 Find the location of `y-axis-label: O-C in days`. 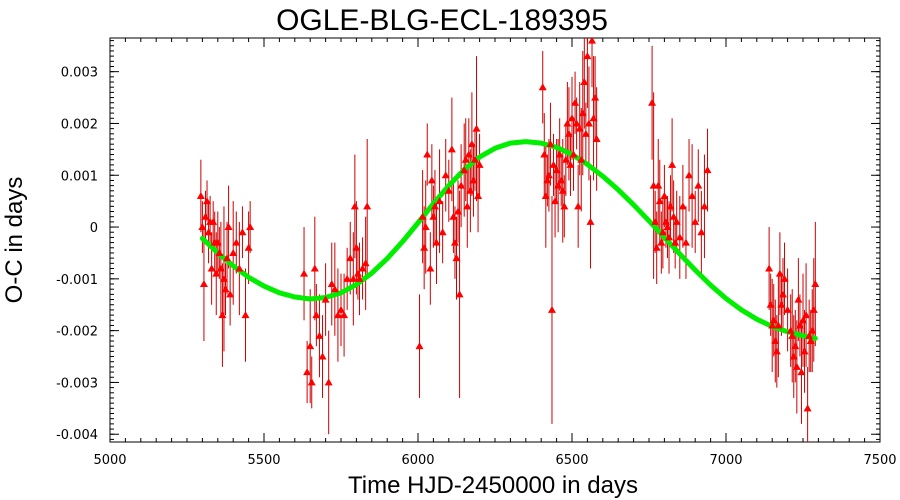

y-axis-label: O-C in days is located at coordinates (14, 240).